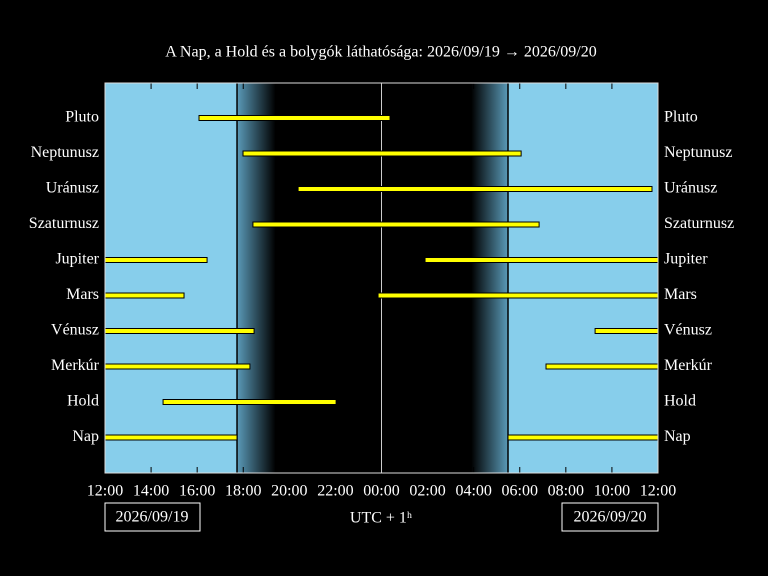 The image size is (768, 576). What do you see at coordinates (381, 518) in the screenshot?
I see `x-axis-label: UTC + 1ʰ` at bounding box center [381, 518].